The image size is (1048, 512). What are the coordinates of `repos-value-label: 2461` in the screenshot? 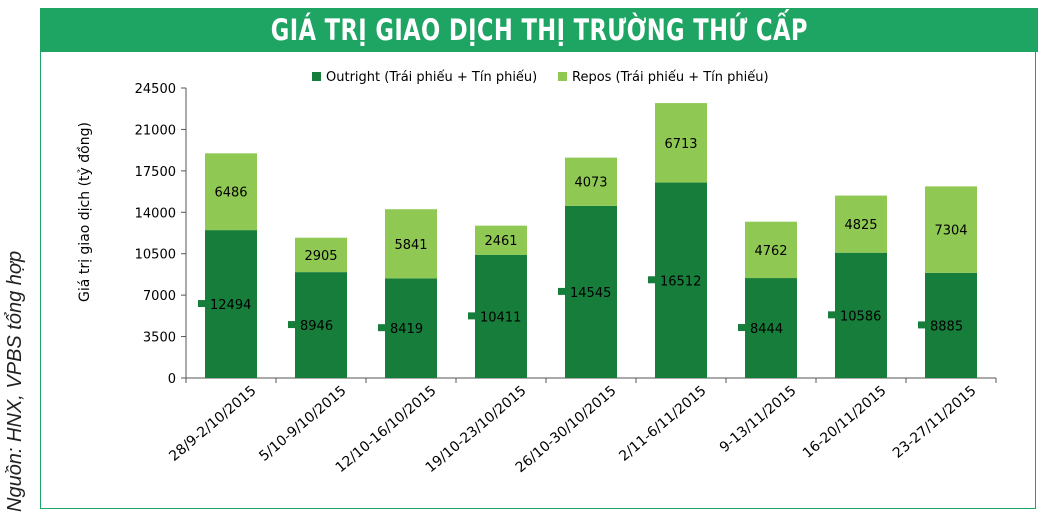 It's located at (500, 241).